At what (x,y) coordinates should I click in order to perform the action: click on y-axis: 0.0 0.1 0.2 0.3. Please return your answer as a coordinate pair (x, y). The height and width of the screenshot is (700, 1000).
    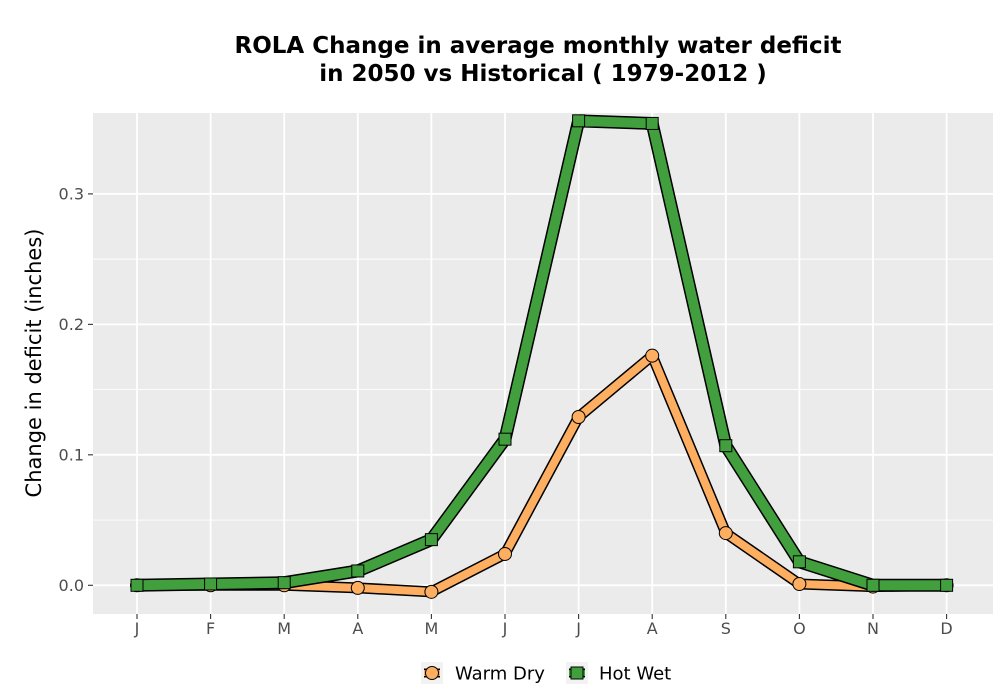
    Looking at the image, I should click on (76, 389).